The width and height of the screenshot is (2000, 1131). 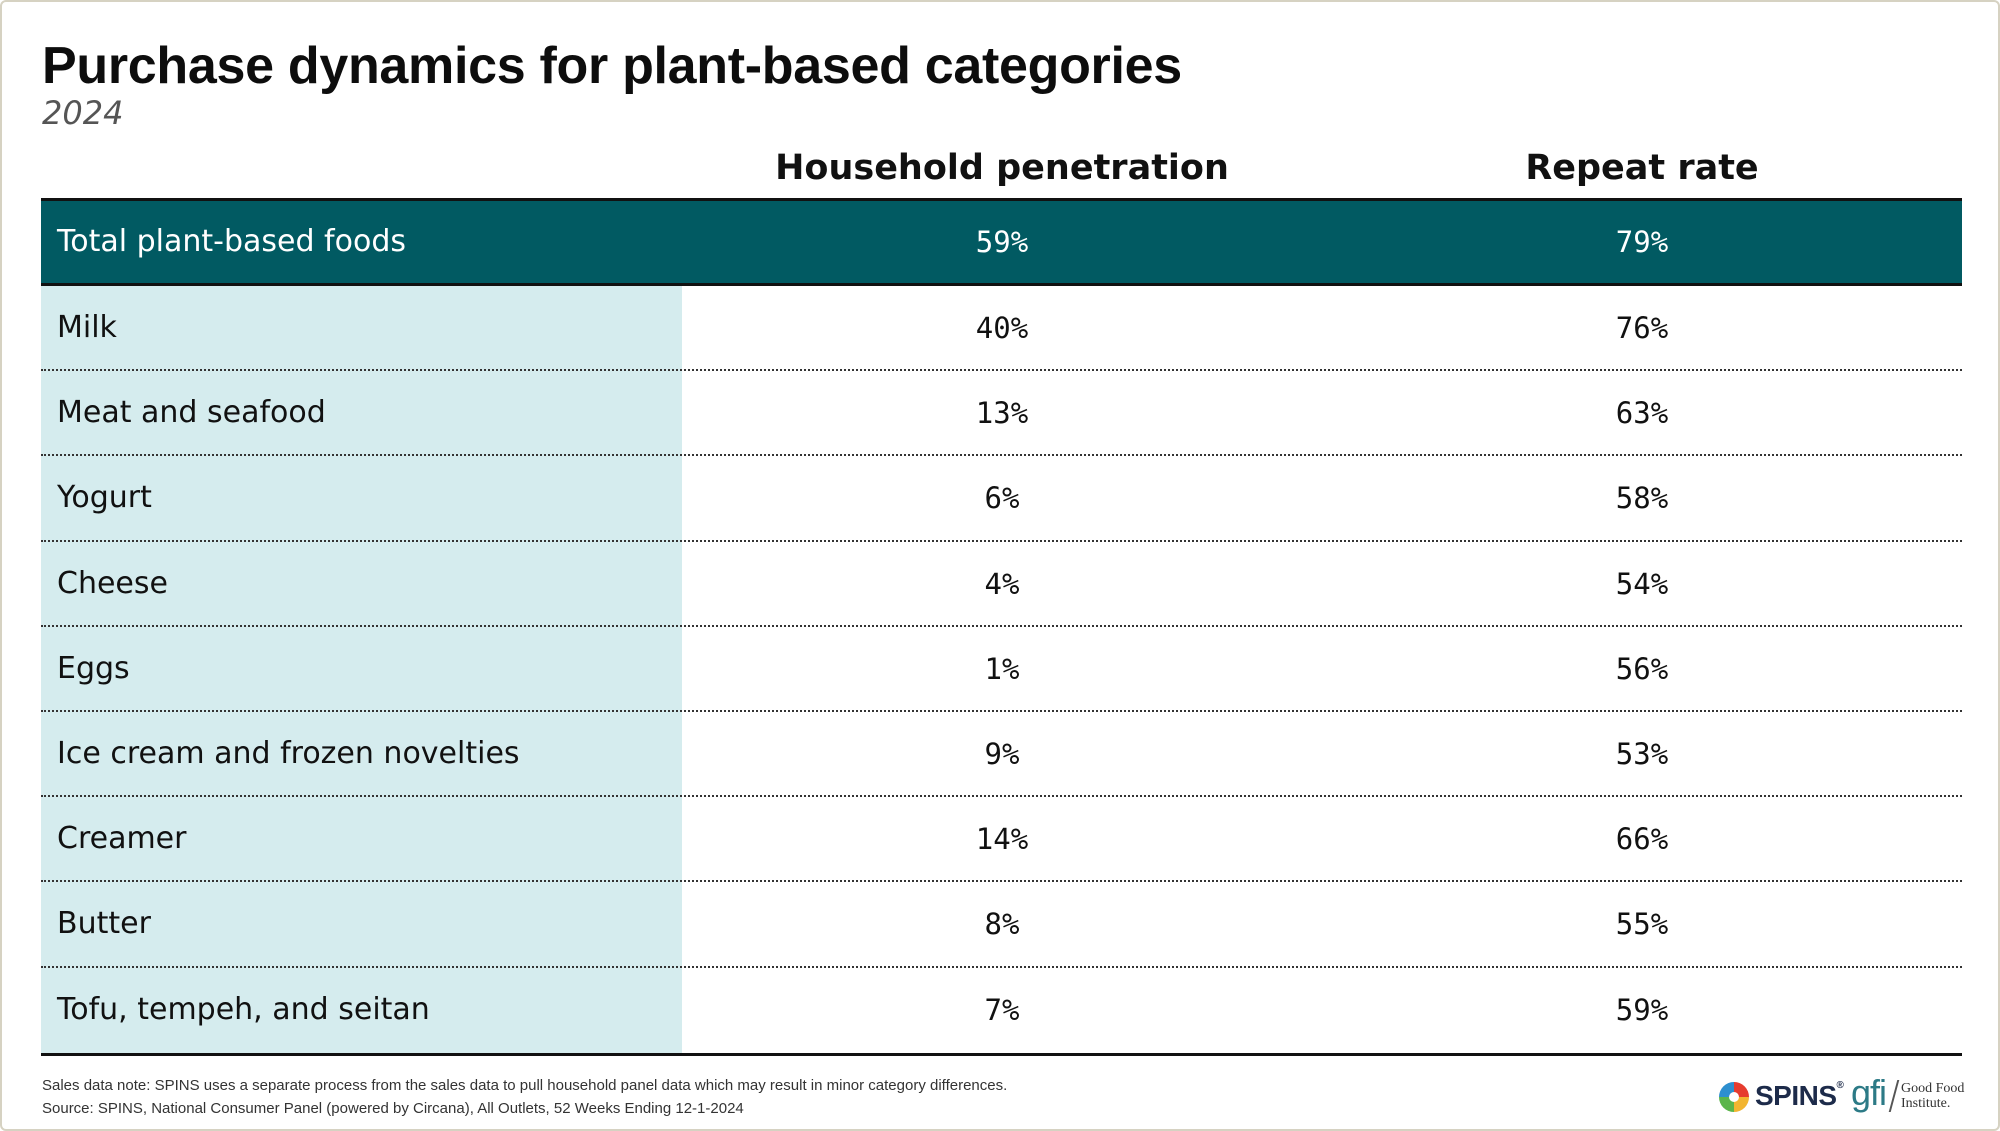 I want to click on table-row: Milk 40% 76%, so click(x=1001, y=329).